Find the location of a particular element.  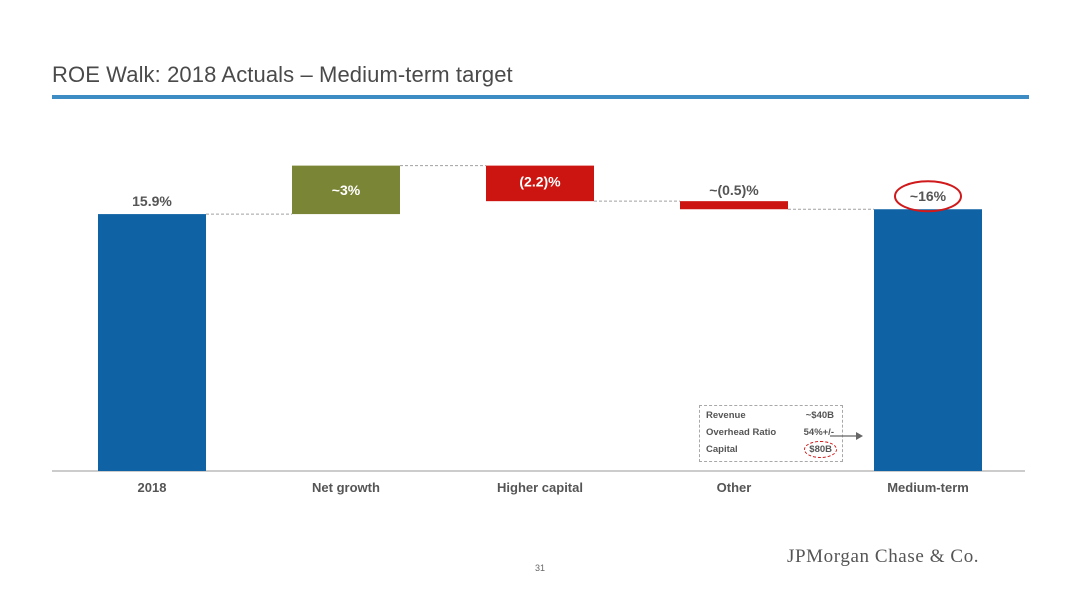

data-label: ~3% is located at coordinates (346, 190).